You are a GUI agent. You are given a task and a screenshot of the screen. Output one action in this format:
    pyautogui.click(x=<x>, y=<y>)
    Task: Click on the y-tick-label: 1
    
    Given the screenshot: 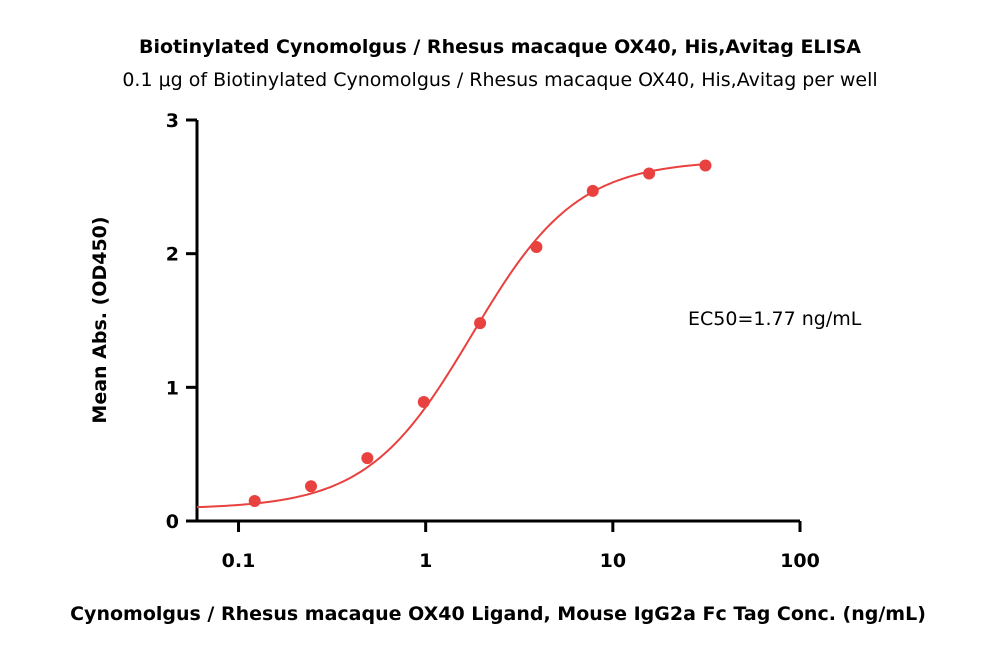 What is the action you would take?
    pyautogui.click(x=172, y=388)
    